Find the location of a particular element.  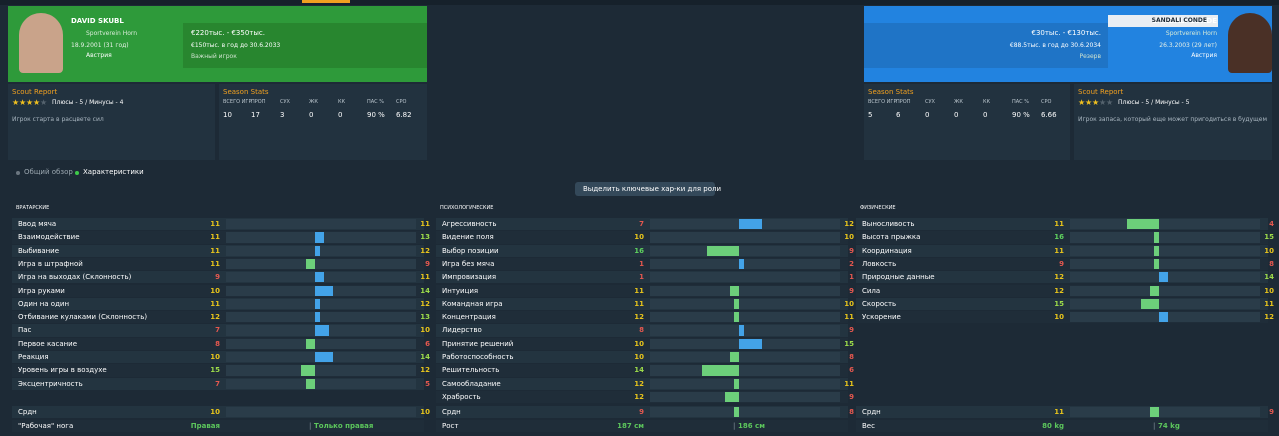

attr-name: Координация is located at coordinates (887, 250).